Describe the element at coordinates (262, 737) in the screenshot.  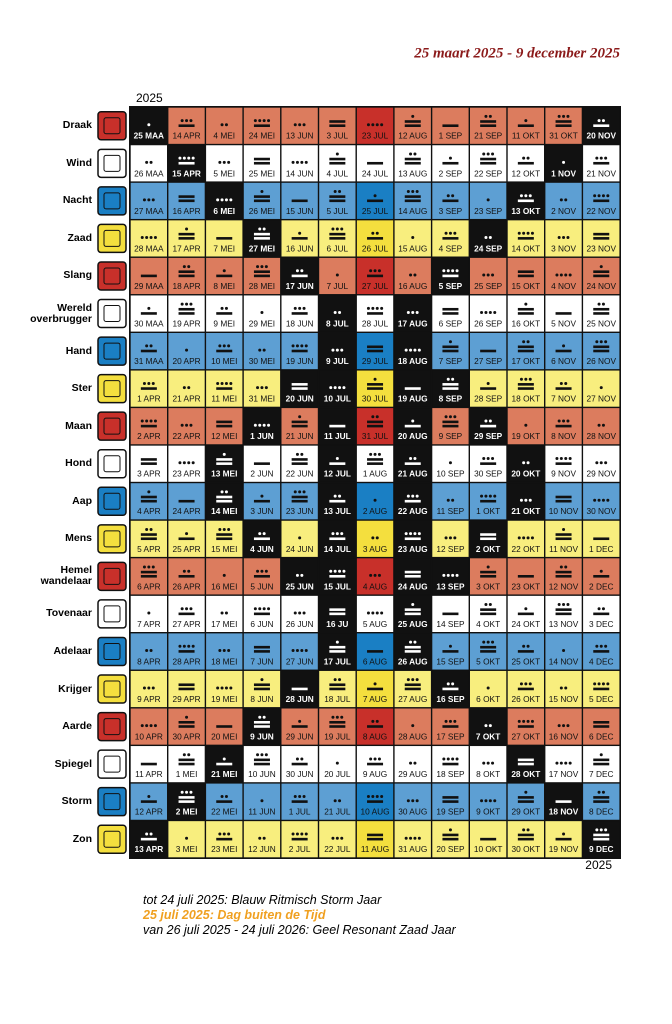
I see `date-label: 9 JUN` at that location.